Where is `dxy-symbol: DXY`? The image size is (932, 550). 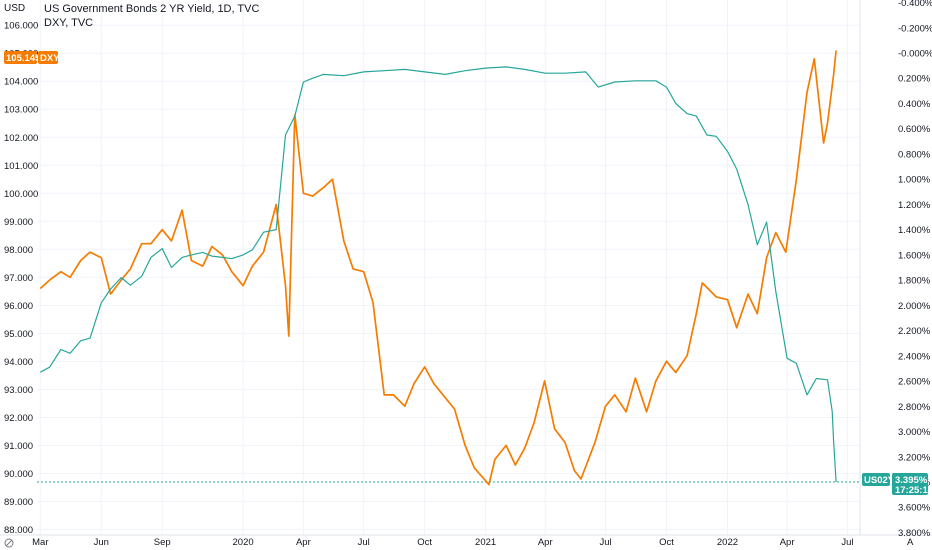 dxy-symbol: DXY is located at coordinates (50, 58).